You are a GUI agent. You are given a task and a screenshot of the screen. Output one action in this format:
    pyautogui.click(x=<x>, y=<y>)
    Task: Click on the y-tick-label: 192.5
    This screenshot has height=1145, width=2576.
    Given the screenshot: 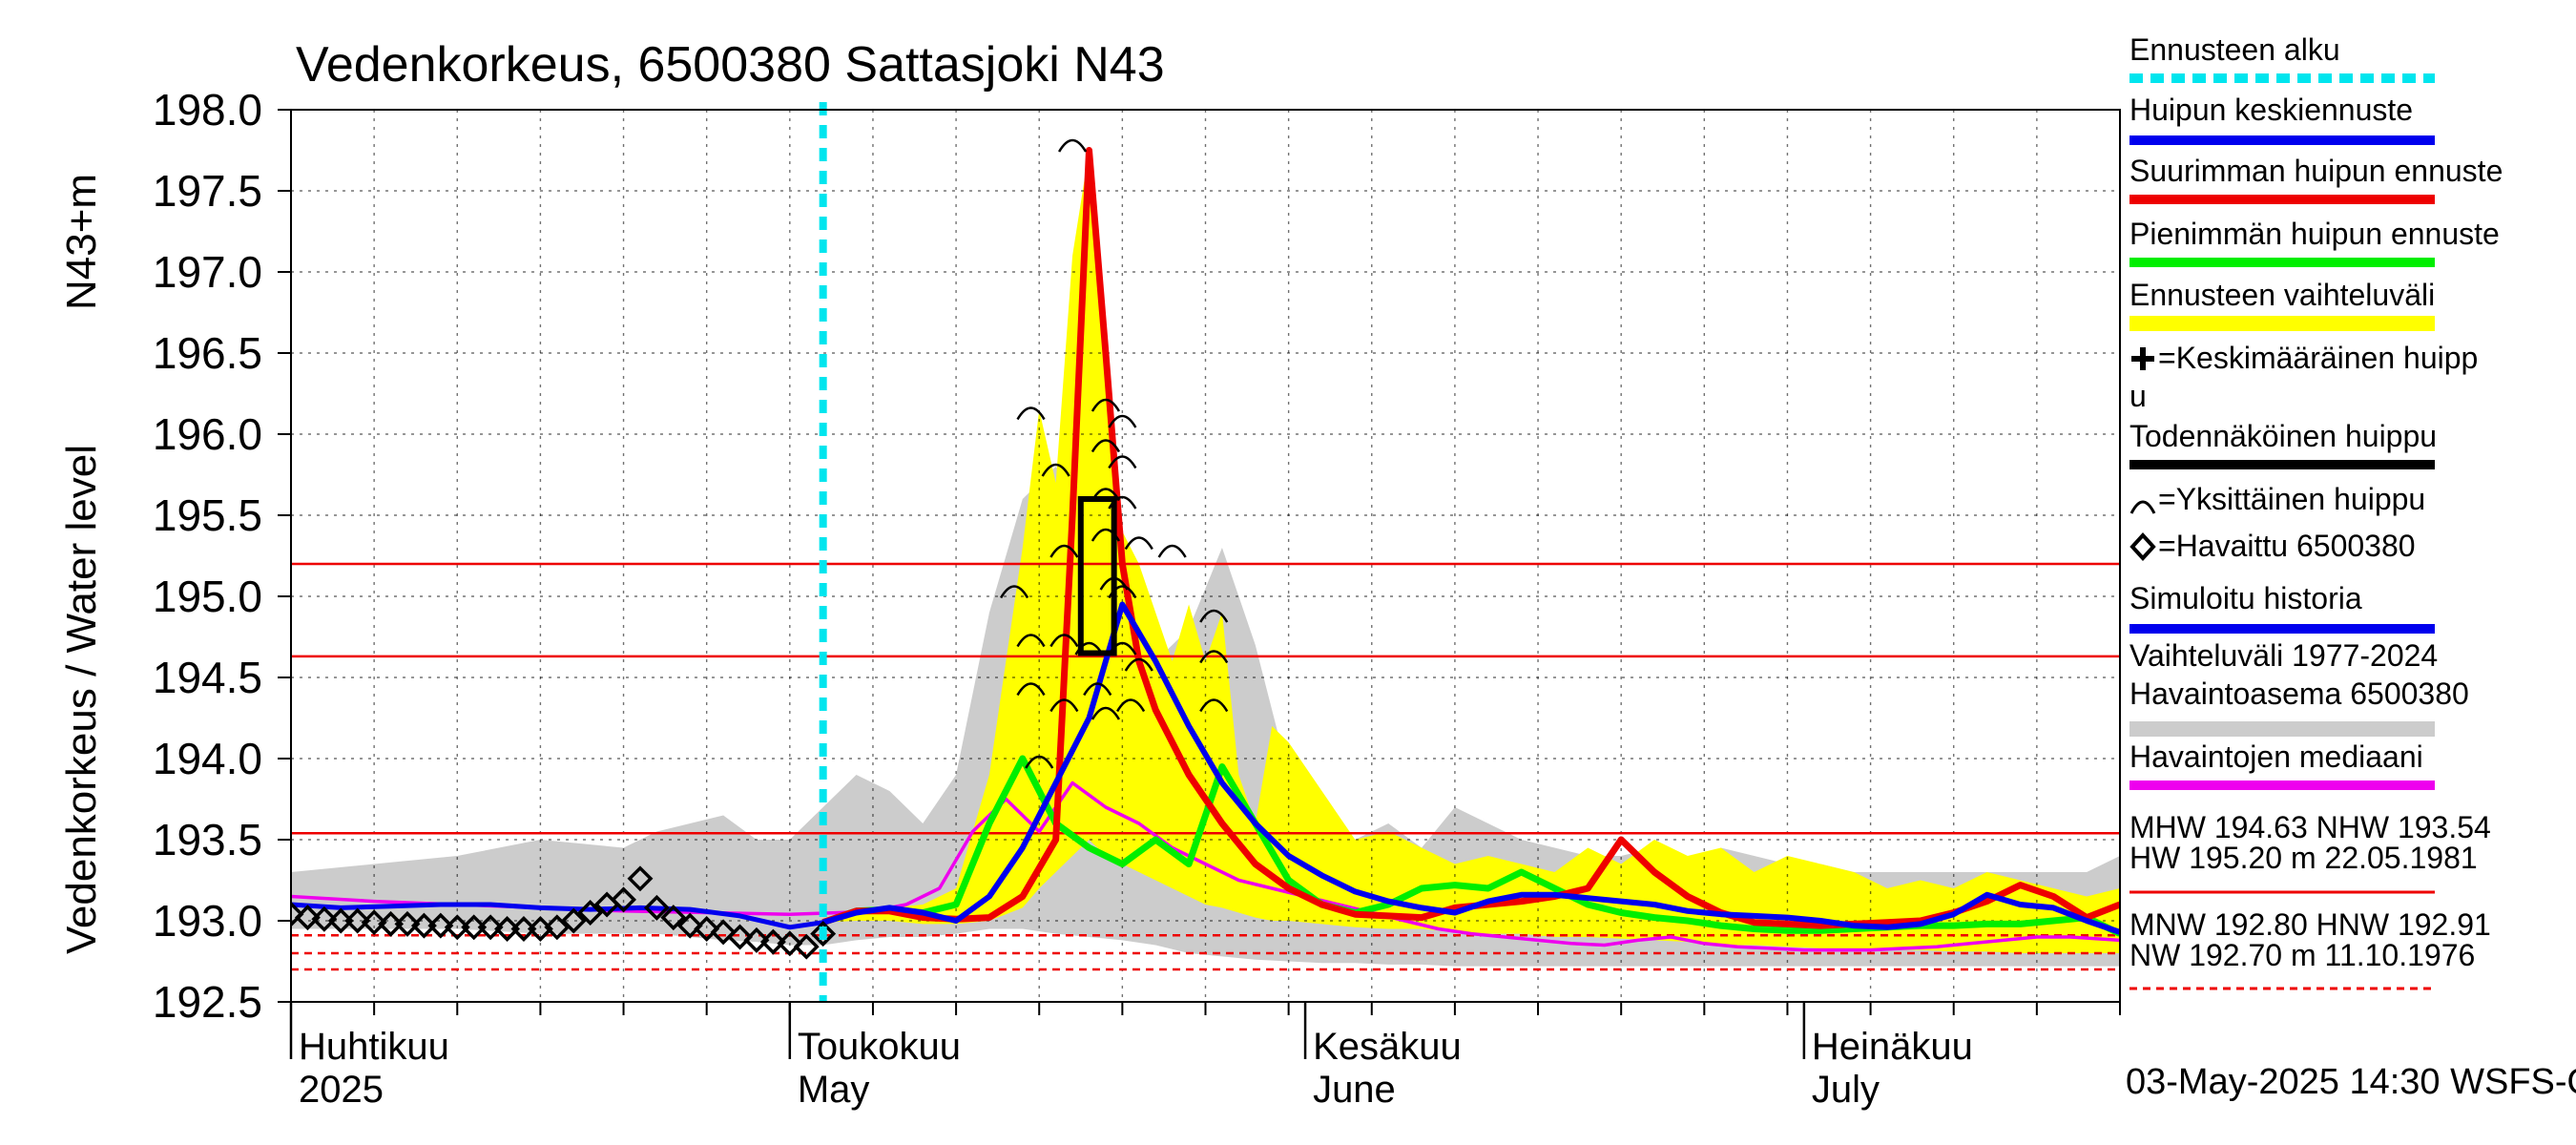 What is the action you would take?
    pyautogui.click(x=207, y=1002)
    